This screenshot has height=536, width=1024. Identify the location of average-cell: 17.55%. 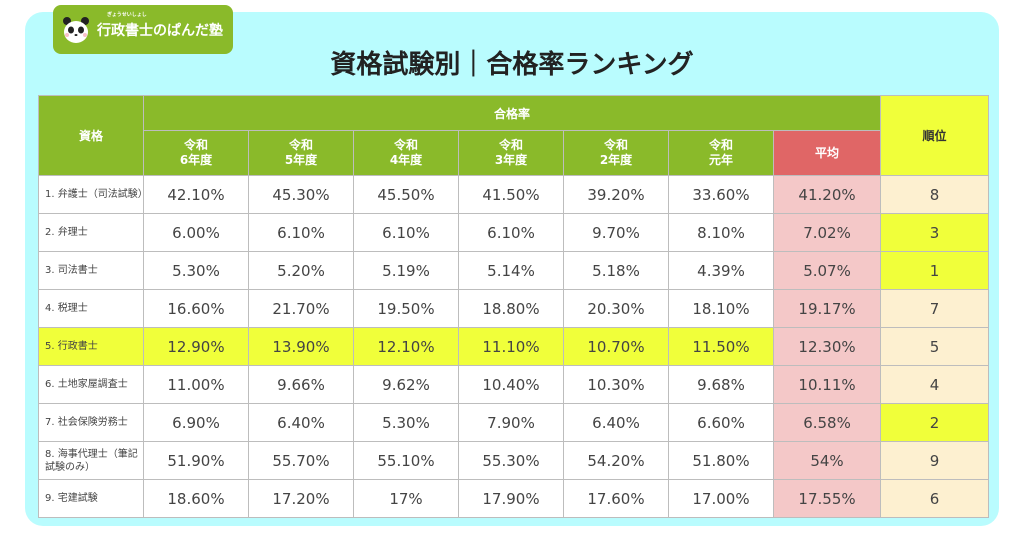
(827, 498).